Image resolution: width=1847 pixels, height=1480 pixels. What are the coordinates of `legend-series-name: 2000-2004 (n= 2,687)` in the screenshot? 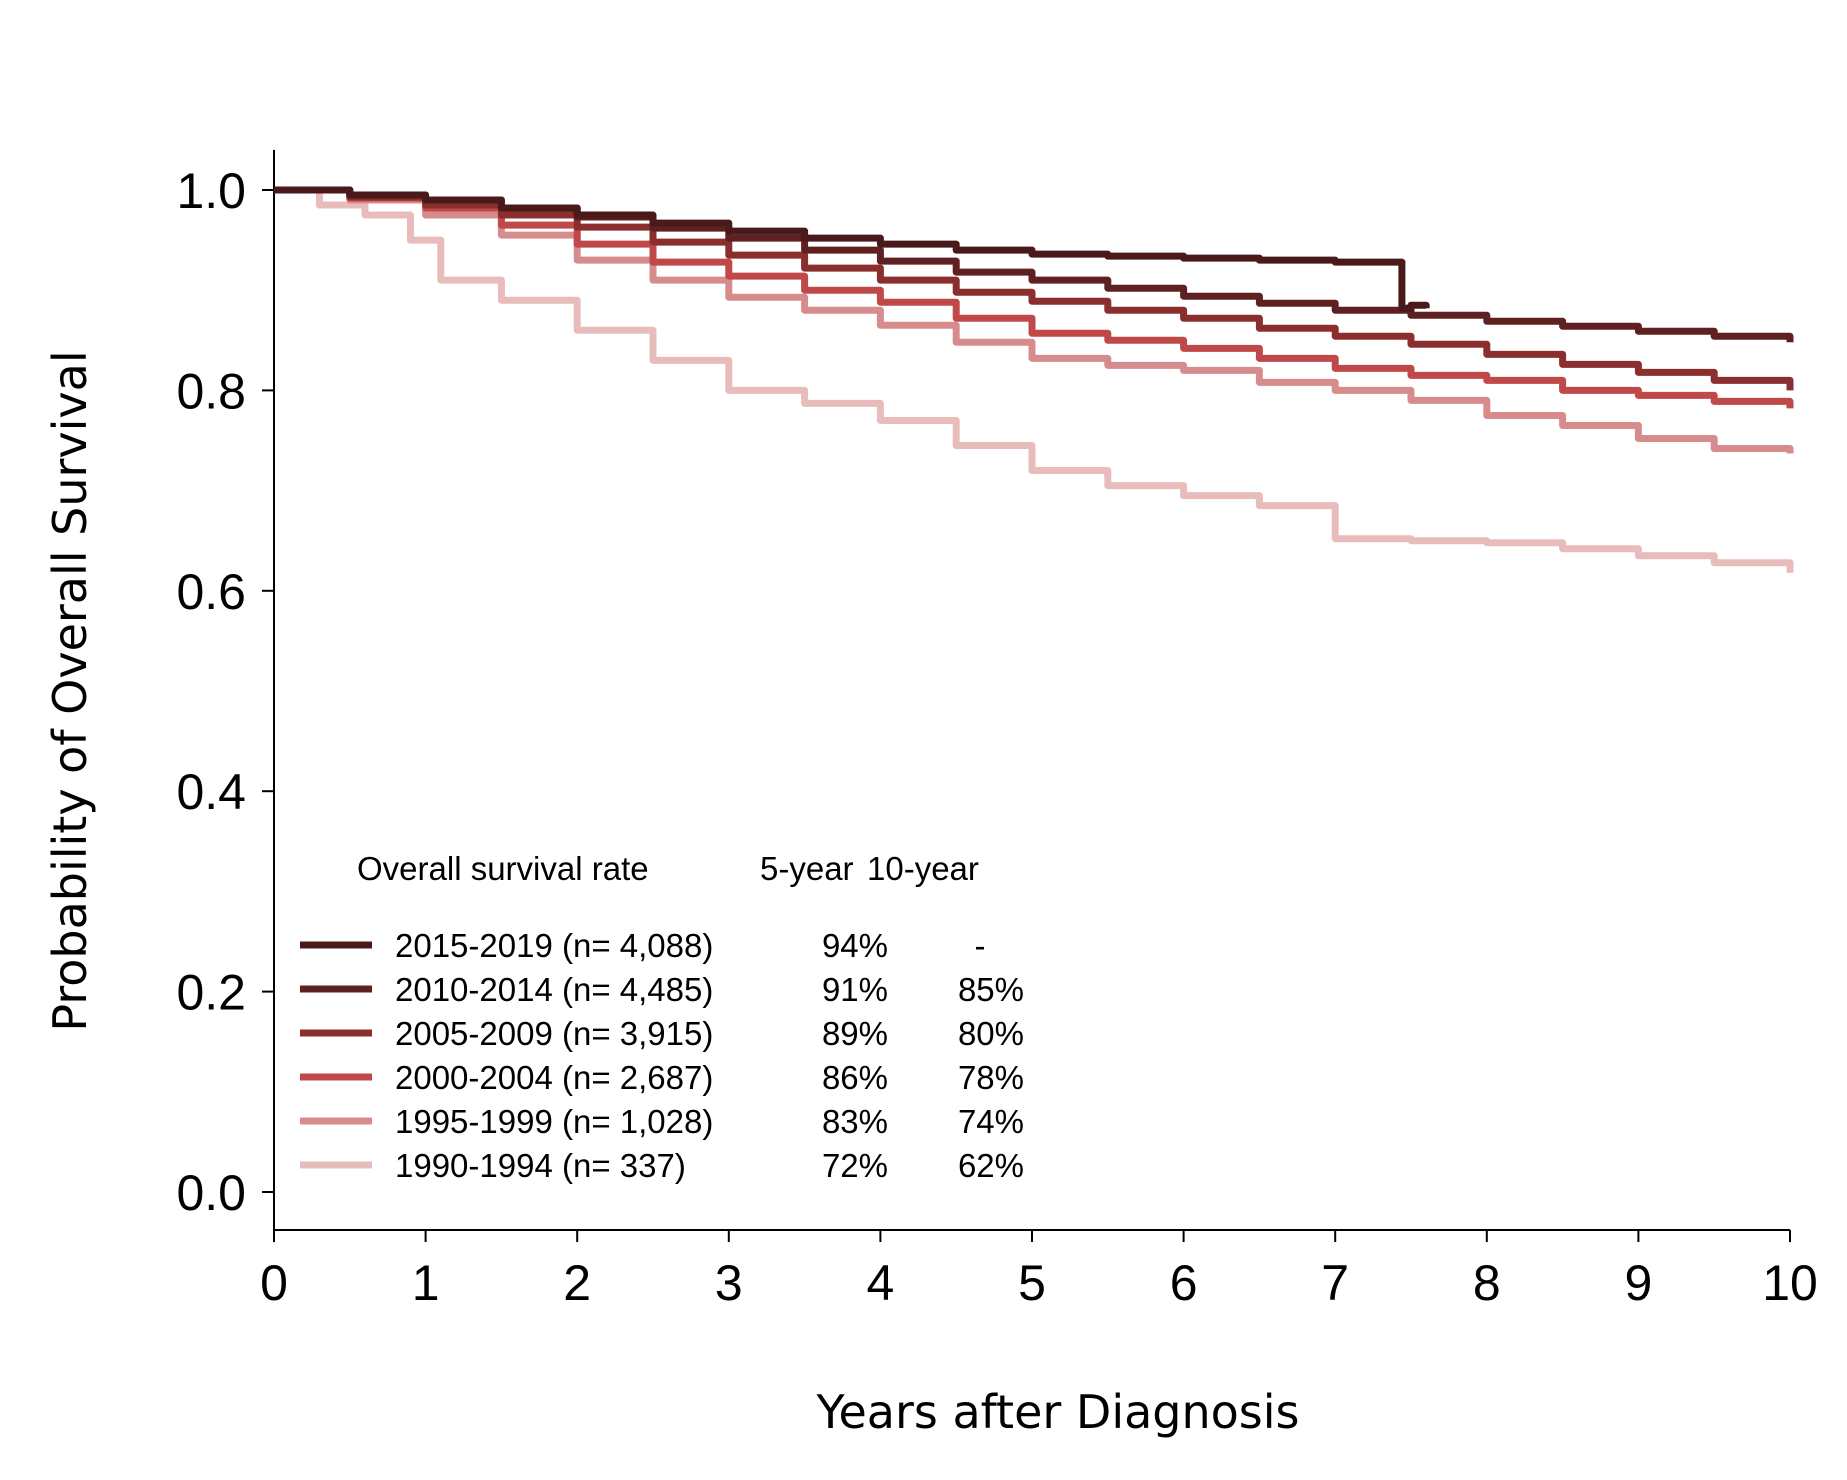 It's located at (554, 1077).